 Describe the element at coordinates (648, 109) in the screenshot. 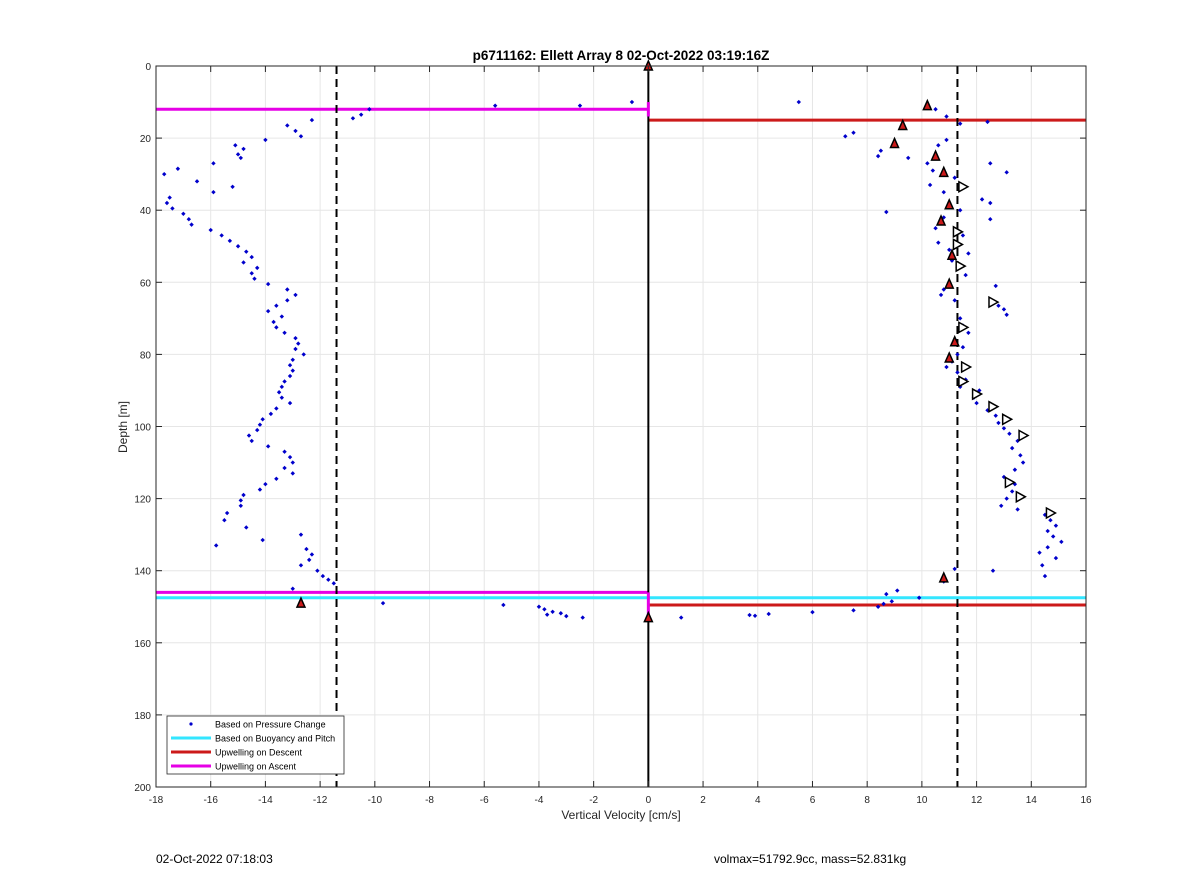

I see `zero-line-marker` at that location.